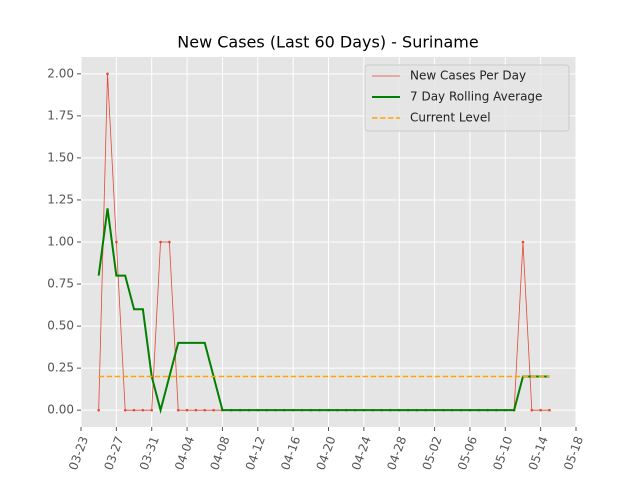  Describe the element at coordinates (467, 453) in the screenshot. I see `x-tick-label: 05-06` at that location.